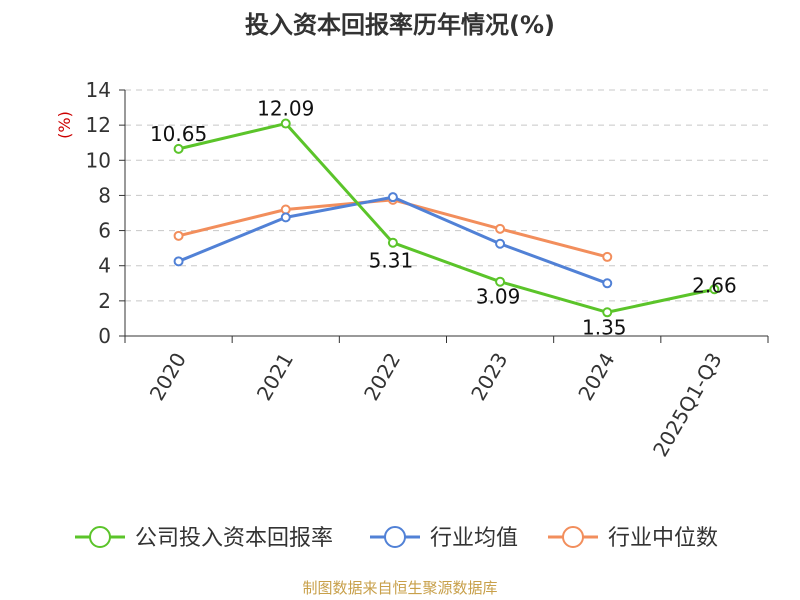  I want to click on legend-item-2: 行业中位数, so click(633, 538).